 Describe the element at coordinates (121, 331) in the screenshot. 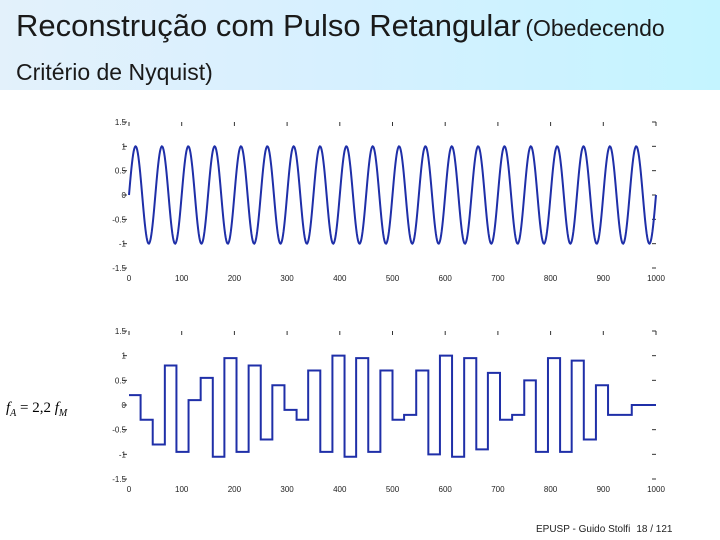

I see `bottom-y-tick-label: 1.5` at that location.